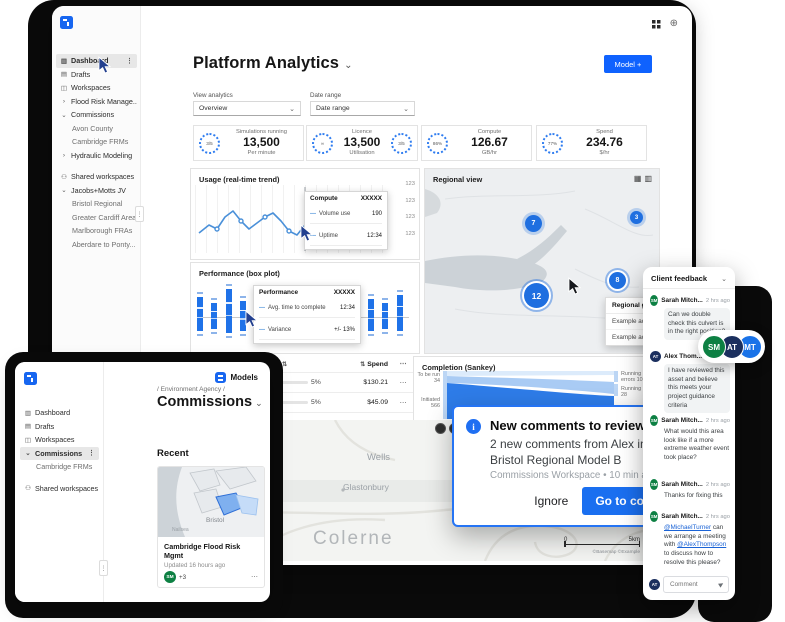 This screenshot has height=622, width=785. I want to click on sidebar-item-greater-cardiff: Greater Cardiff Area, so click(96, 218).